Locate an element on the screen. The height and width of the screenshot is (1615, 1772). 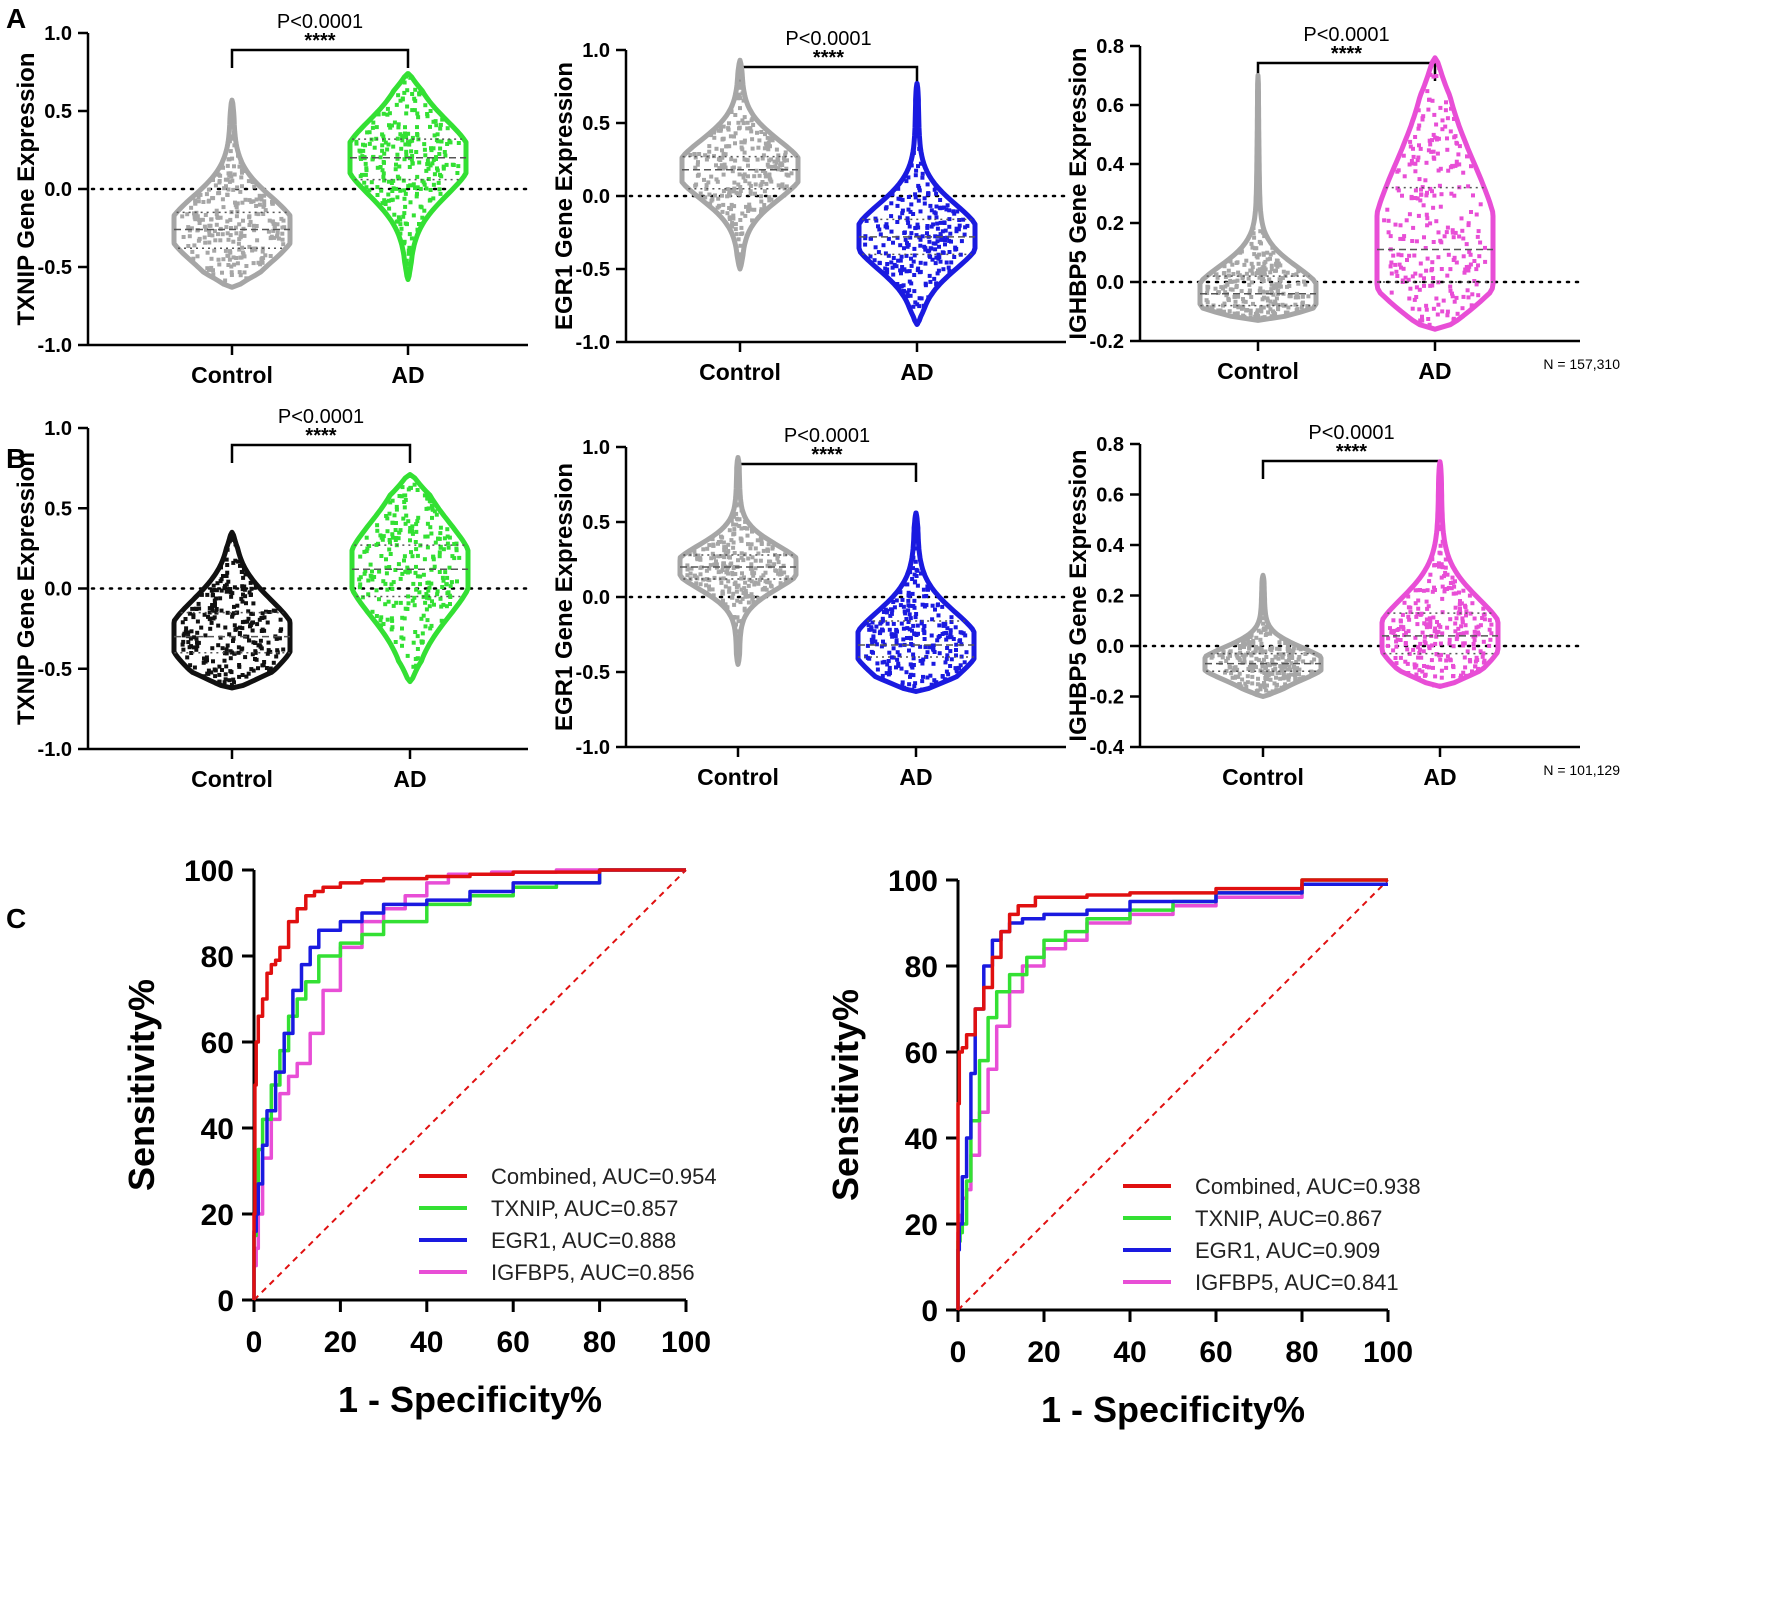
y-tick-label: 0.5 is located at coordinates (58, 112).